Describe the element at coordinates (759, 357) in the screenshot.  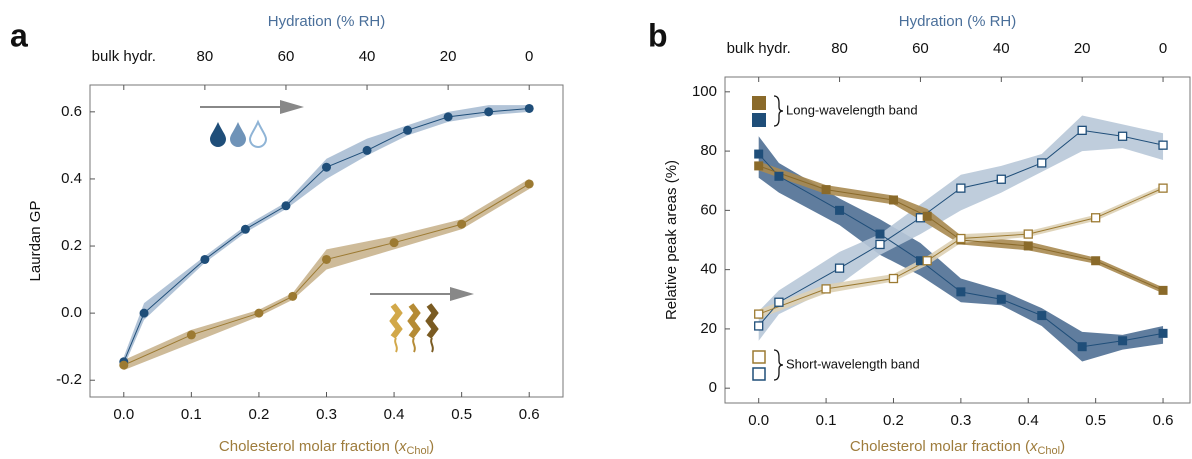
I see `legend-marker` at that location.